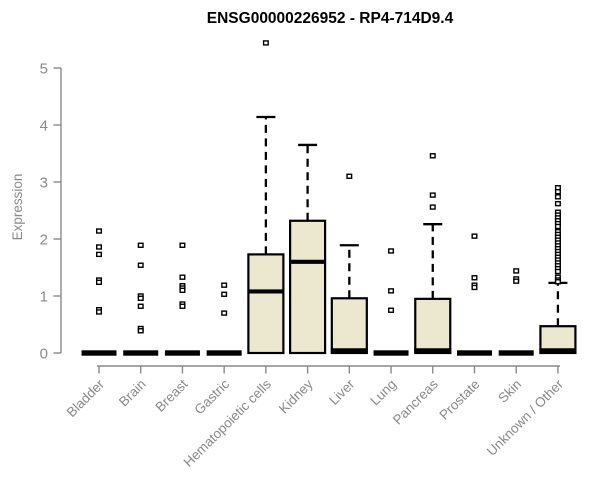  Describe the element at coordinates (433, 254) in the screenshot. I see `boxplot-pancreas` at that location.